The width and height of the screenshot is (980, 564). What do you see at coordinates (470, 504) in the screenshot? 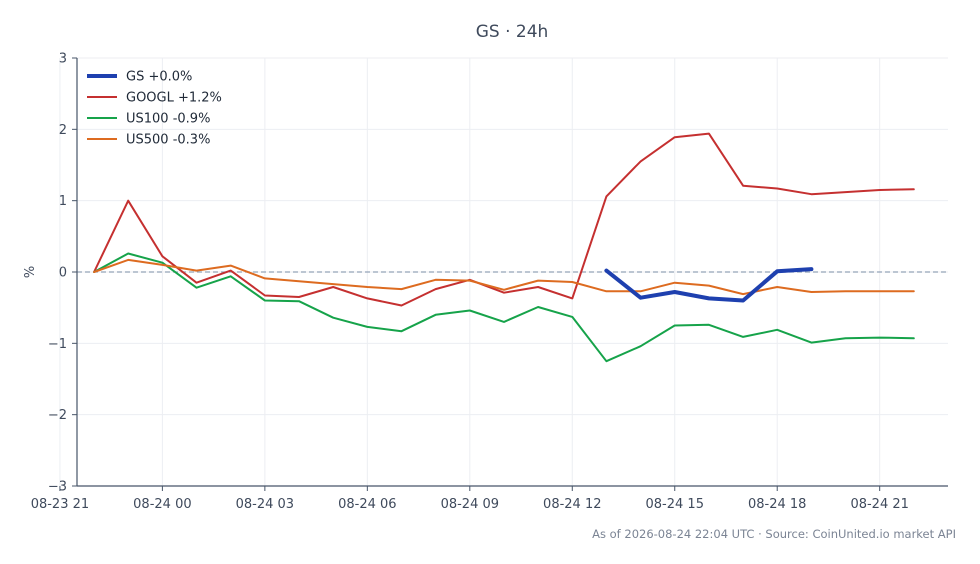
I see `x-tick-label: 08-24 09` at bounding box center [470, 504].